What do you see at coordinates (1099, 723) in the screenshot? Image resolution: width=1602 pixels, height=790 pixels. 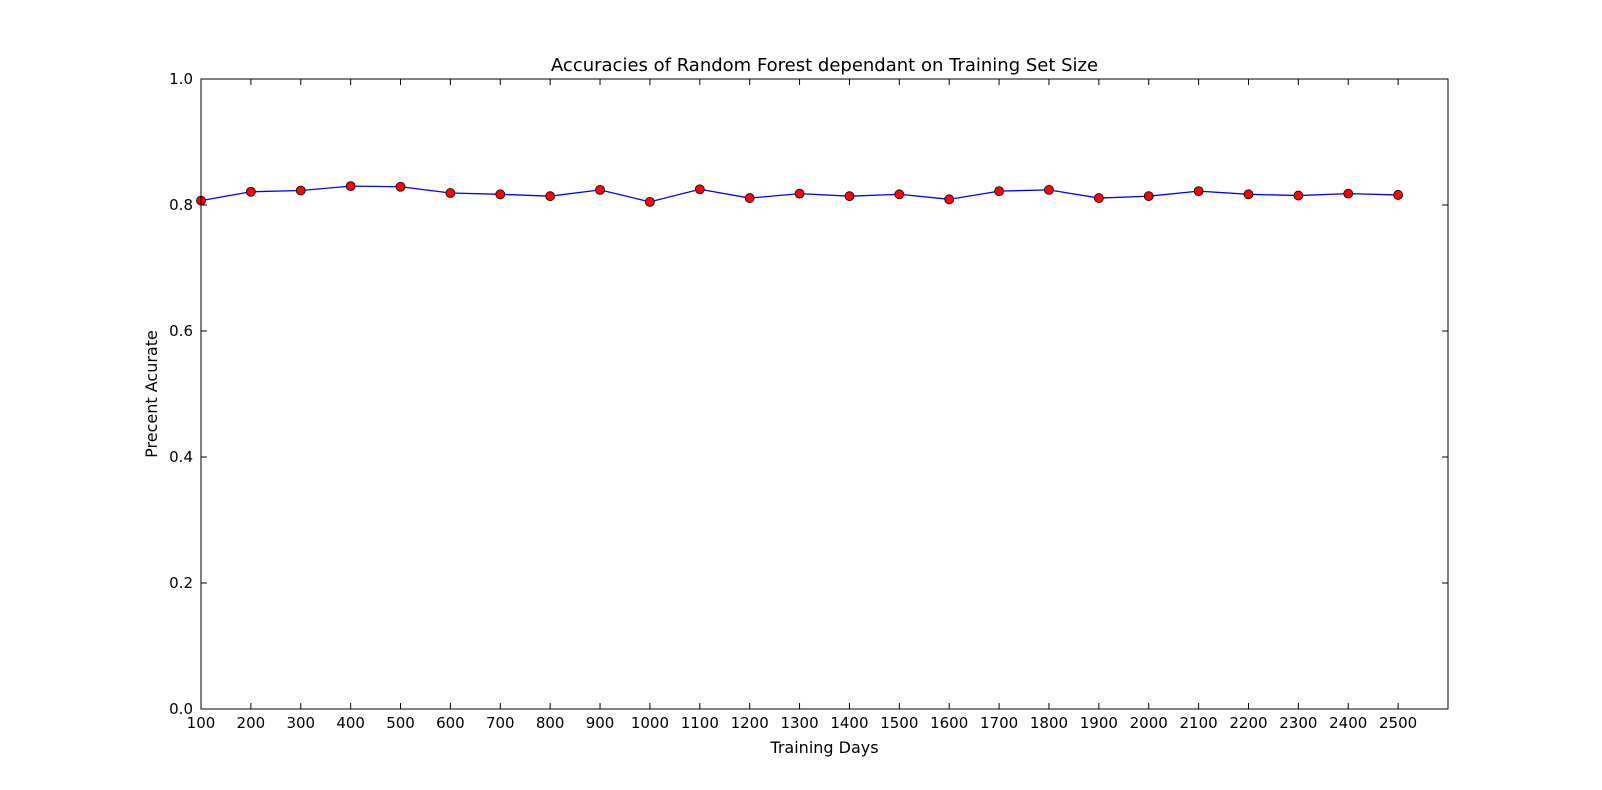 I see `x-tick-label: 1900` at bounding box center [1099, 723].